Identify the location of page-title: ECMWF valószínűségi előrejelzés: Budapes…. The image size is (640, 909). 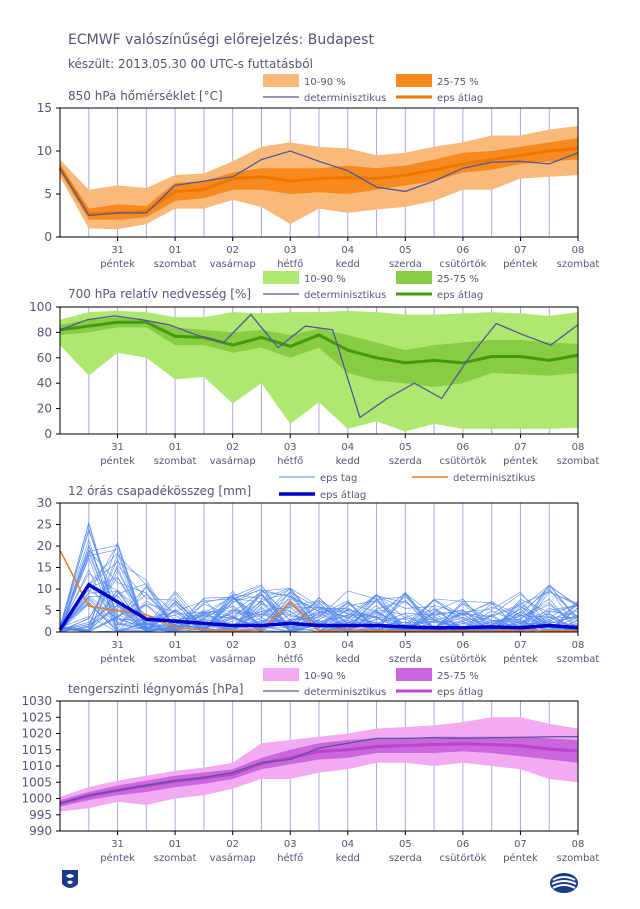
(221, 40).